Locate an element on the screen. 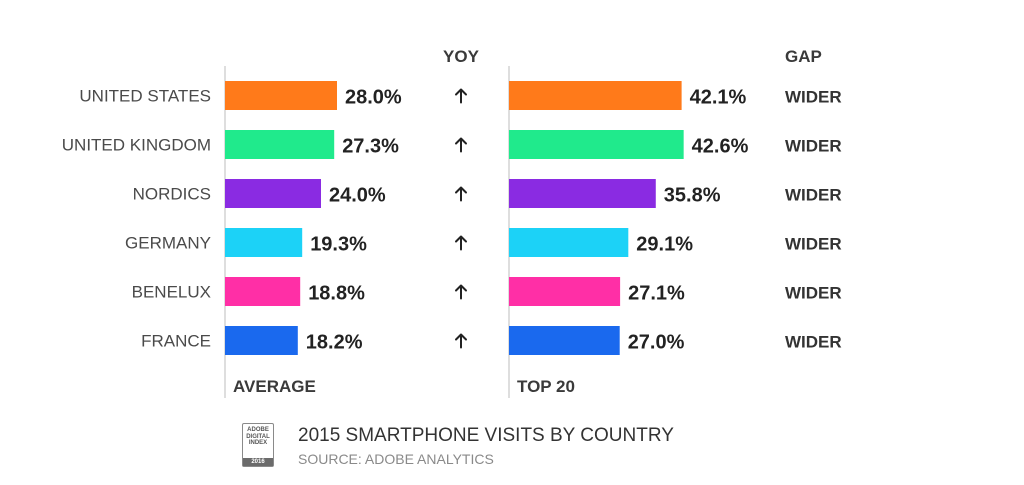  yoy-up-arrow-icon-united-kingdom is located at coordinates (461, 145).